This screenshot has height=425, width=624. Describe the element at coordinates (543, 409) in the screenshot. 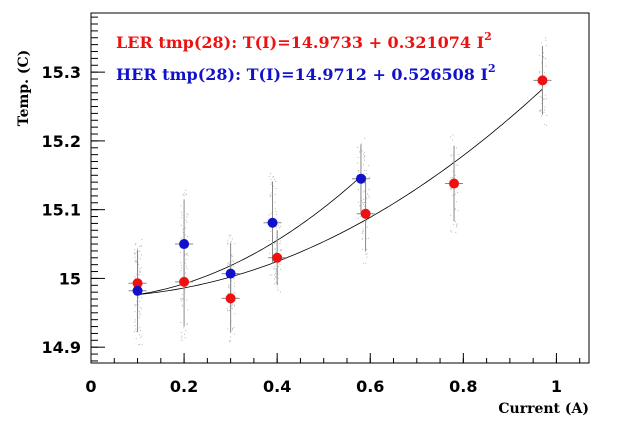

I see `x-axis-title: Current (A)` at that location.